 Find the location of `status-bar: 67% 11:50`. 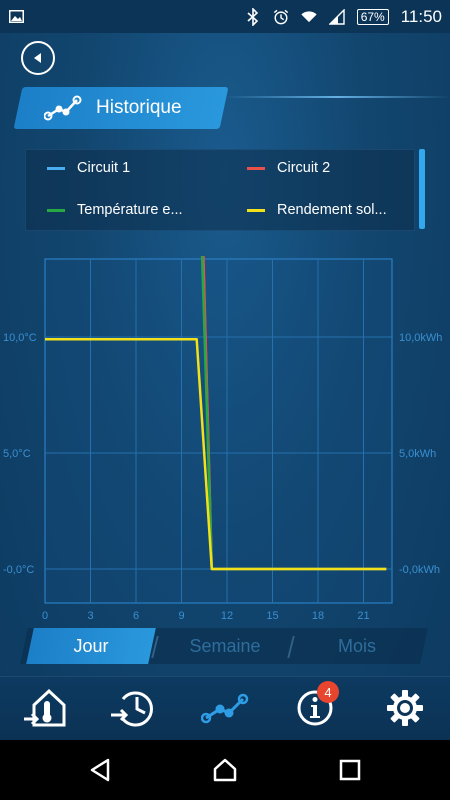

status-bar: 67% 11:50 is located at coordinates (225, 16).